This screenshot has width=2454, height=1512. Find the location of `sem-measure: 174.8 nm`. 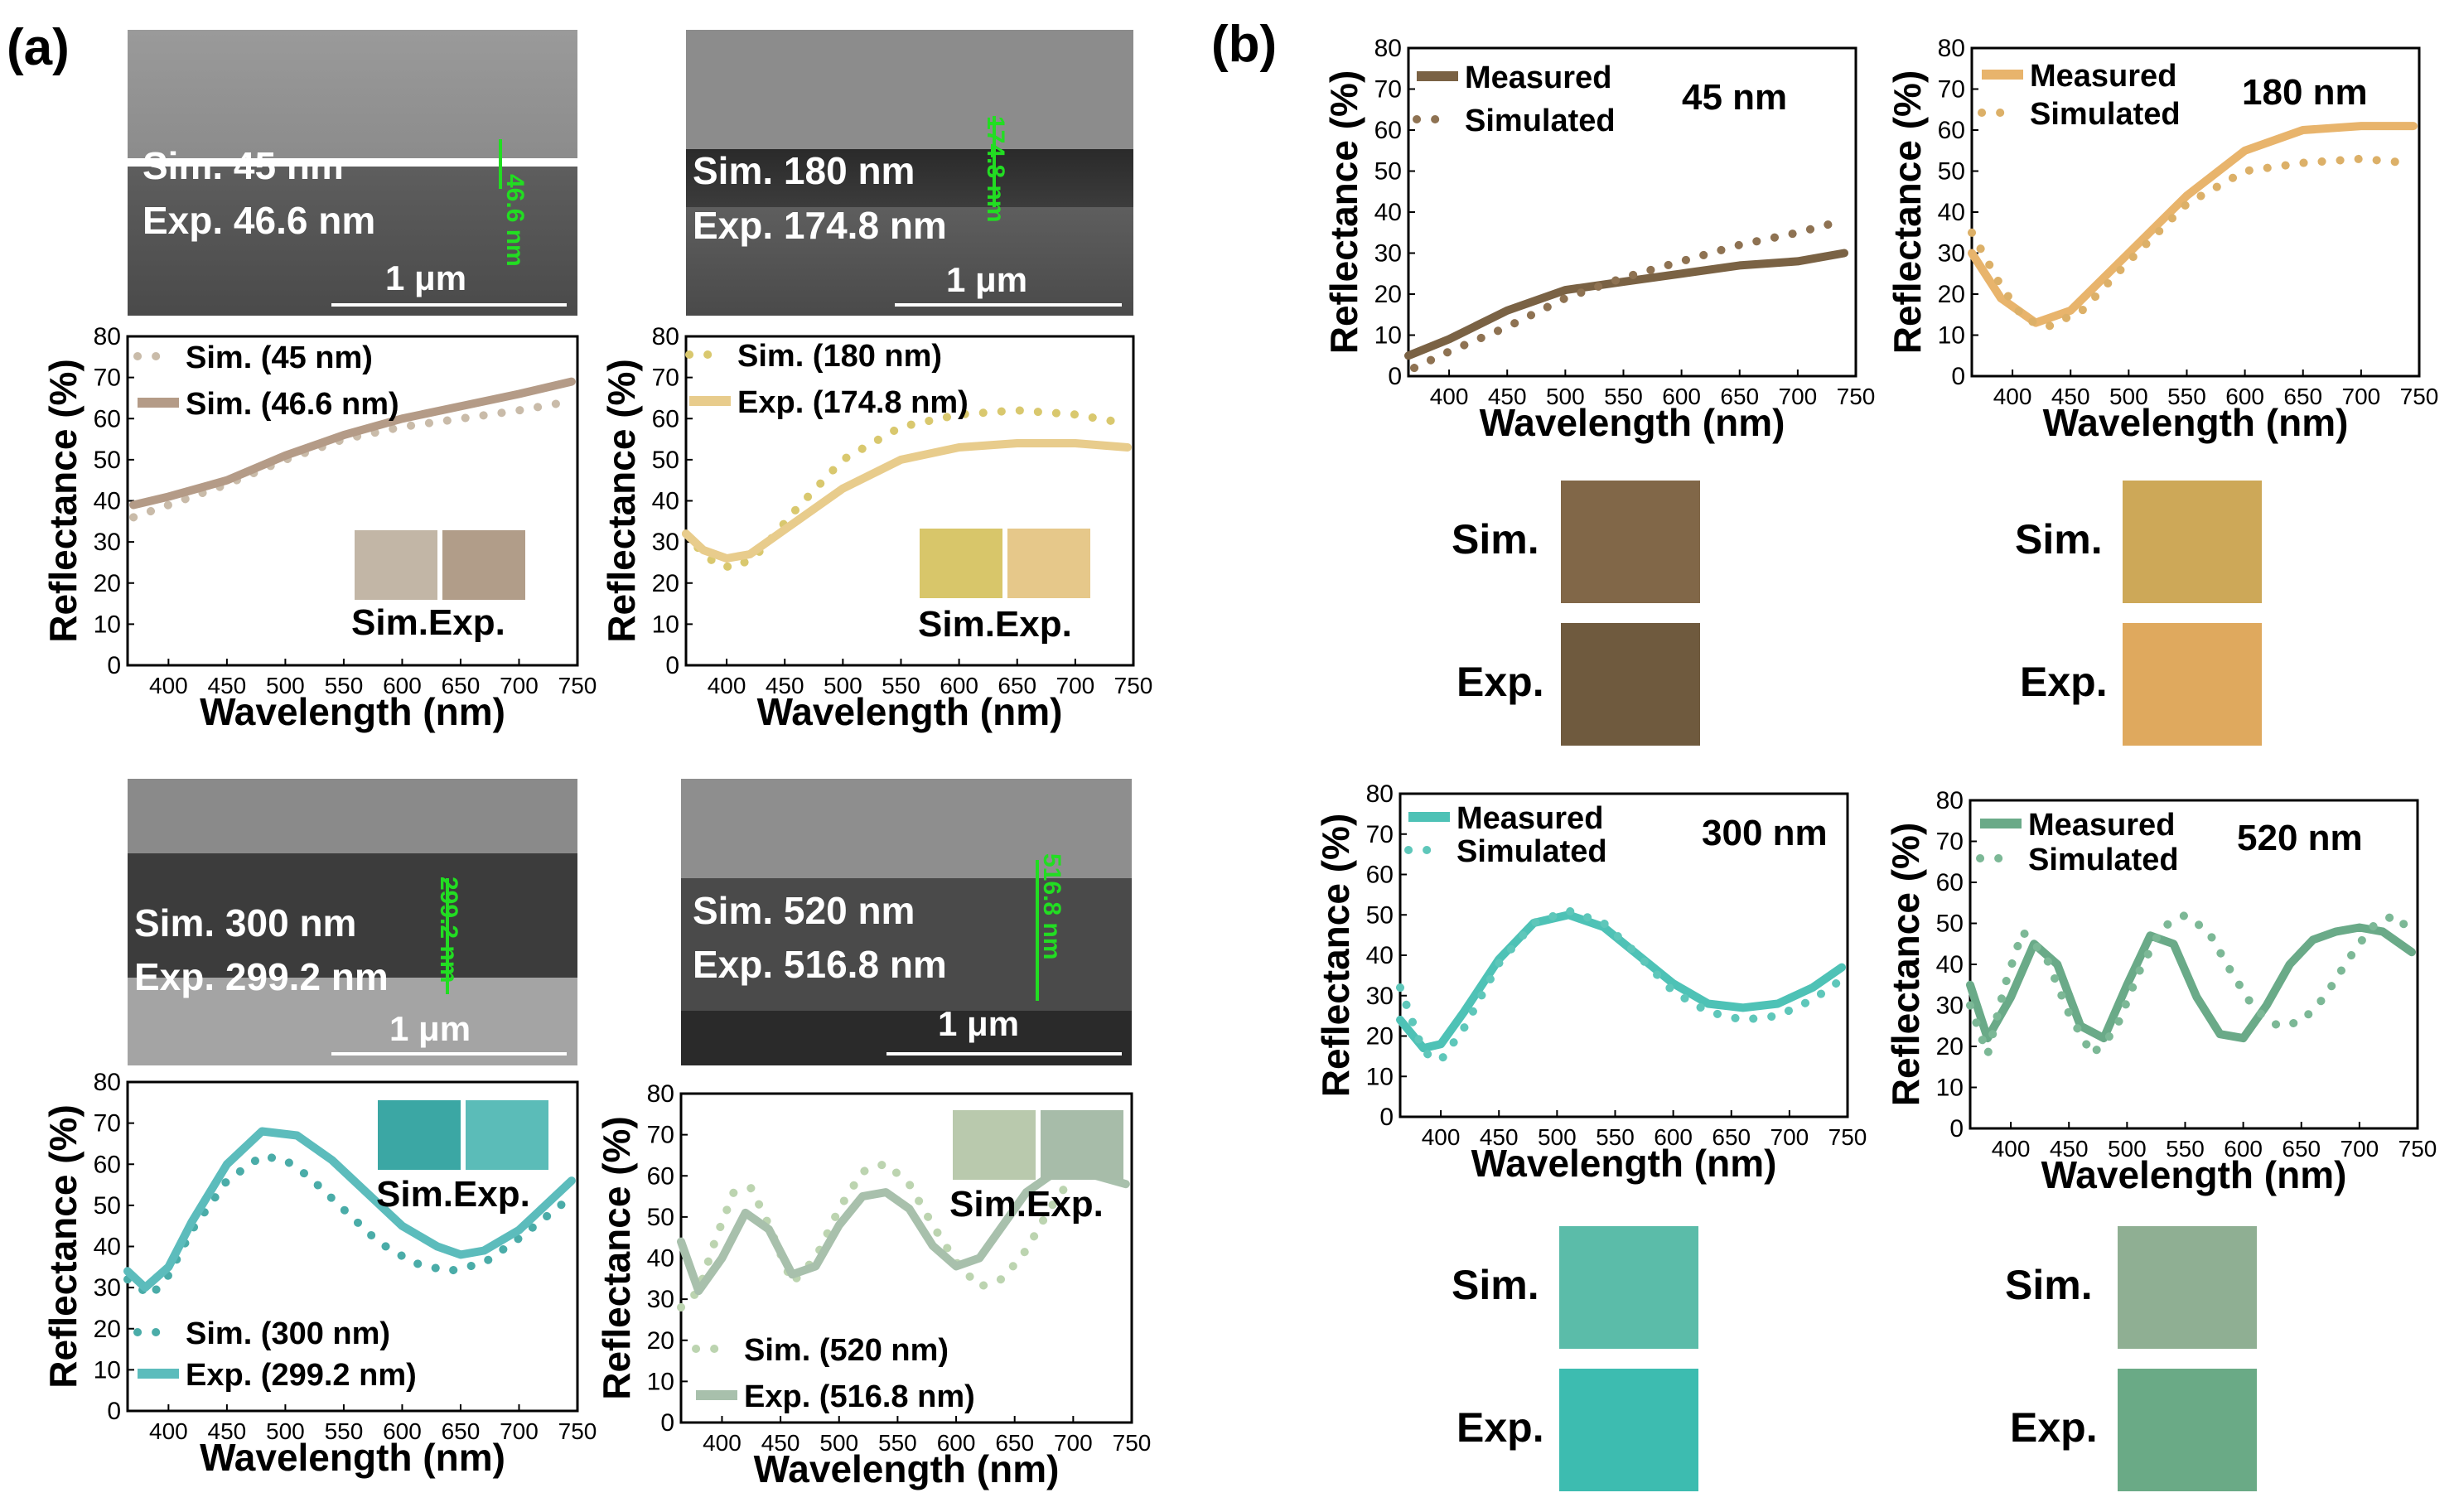

sem-measure: 174.8 nm is located at coordinates (996, 169).